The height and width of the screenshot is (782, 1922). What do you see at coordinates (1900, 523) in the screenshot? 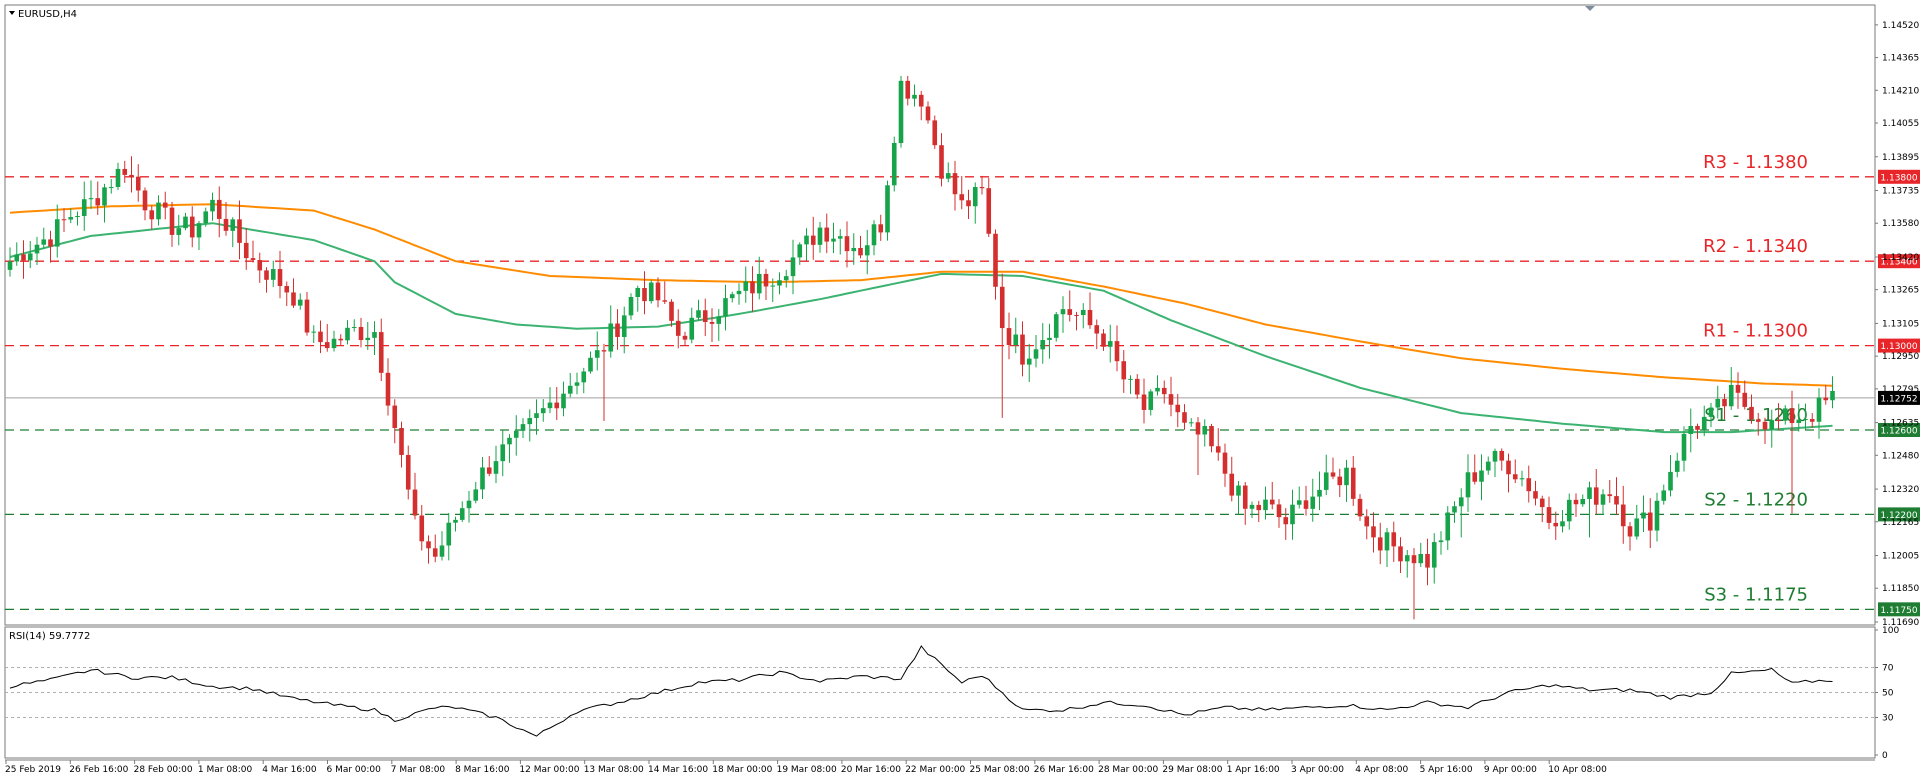
I see `price-tick-label: 1.12165` at bounding box center [1900, 523].